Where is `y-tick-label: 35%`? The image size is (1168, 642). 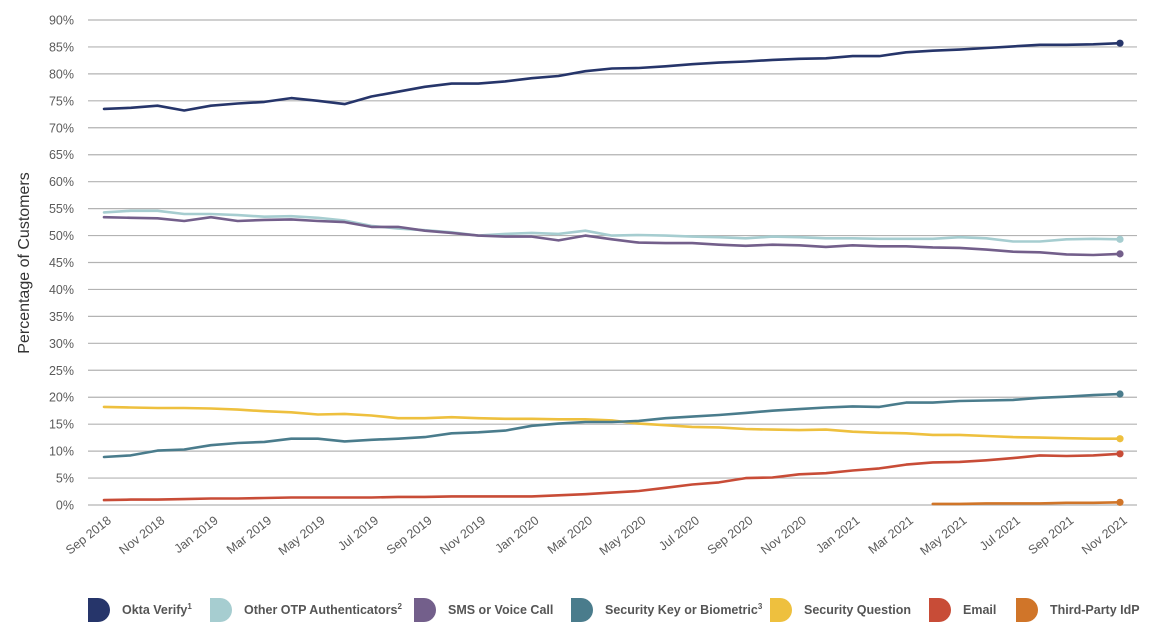
y-tick-label: 35% is located at coordinates (61, 317).